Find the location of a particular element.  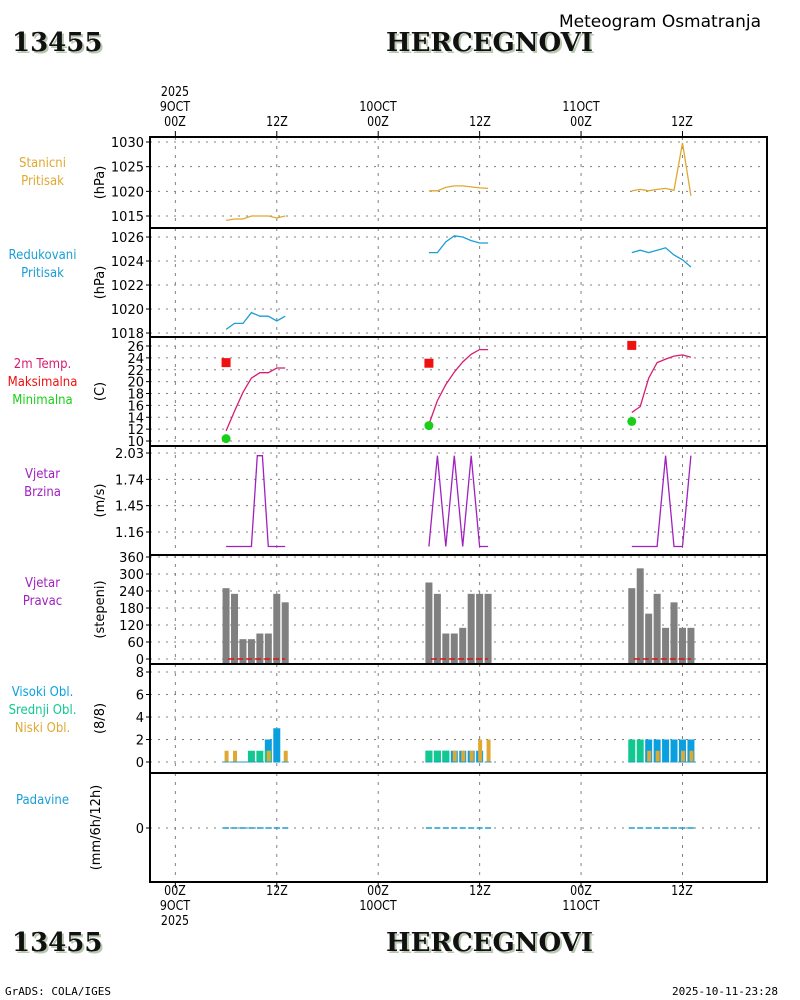

precipitation-unit: (mm/6h/12h) is located at coordinates (96, 828).